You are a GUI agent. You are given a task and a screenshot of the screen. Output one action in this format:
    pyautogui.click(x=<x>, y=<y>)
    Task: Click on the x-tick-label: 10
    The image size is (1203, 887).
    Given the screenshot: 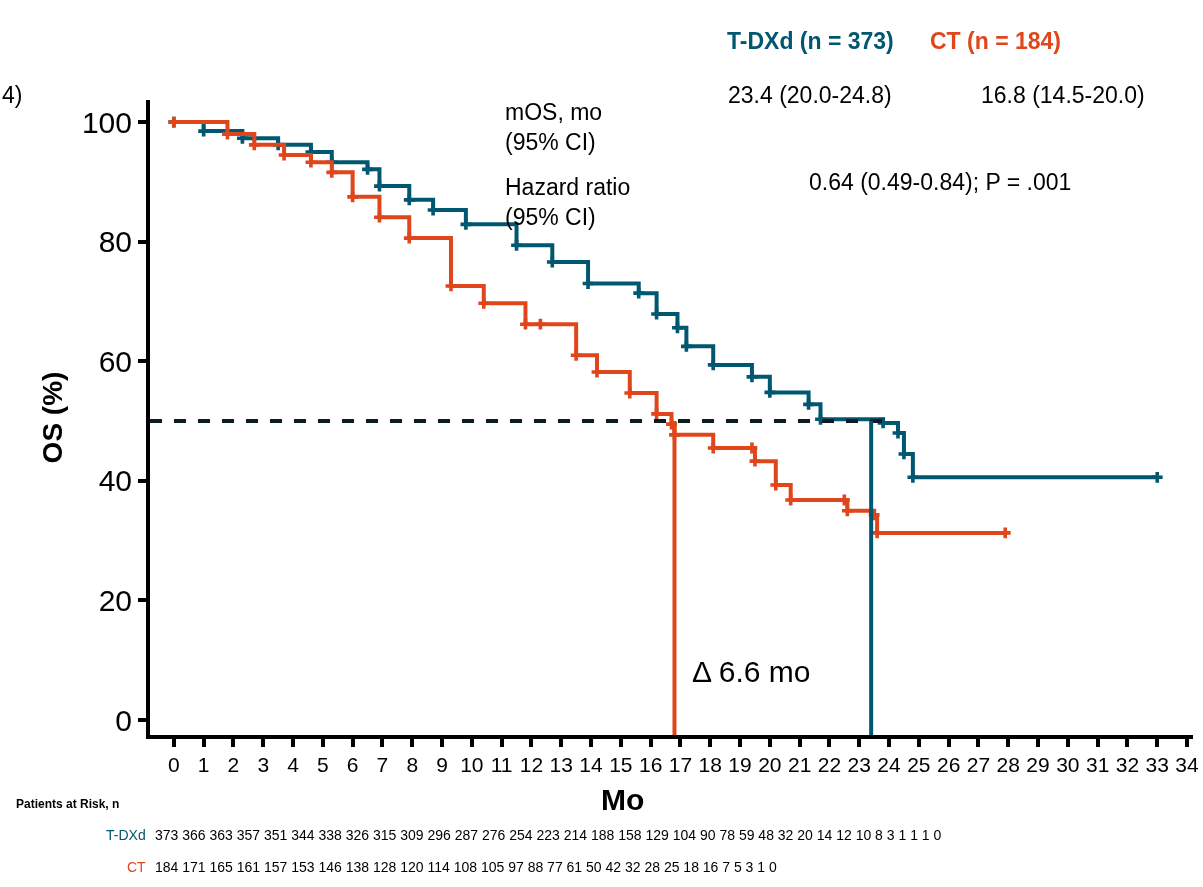 What is the action you would take?
    pyautogui.click(x=472, y=765)
    